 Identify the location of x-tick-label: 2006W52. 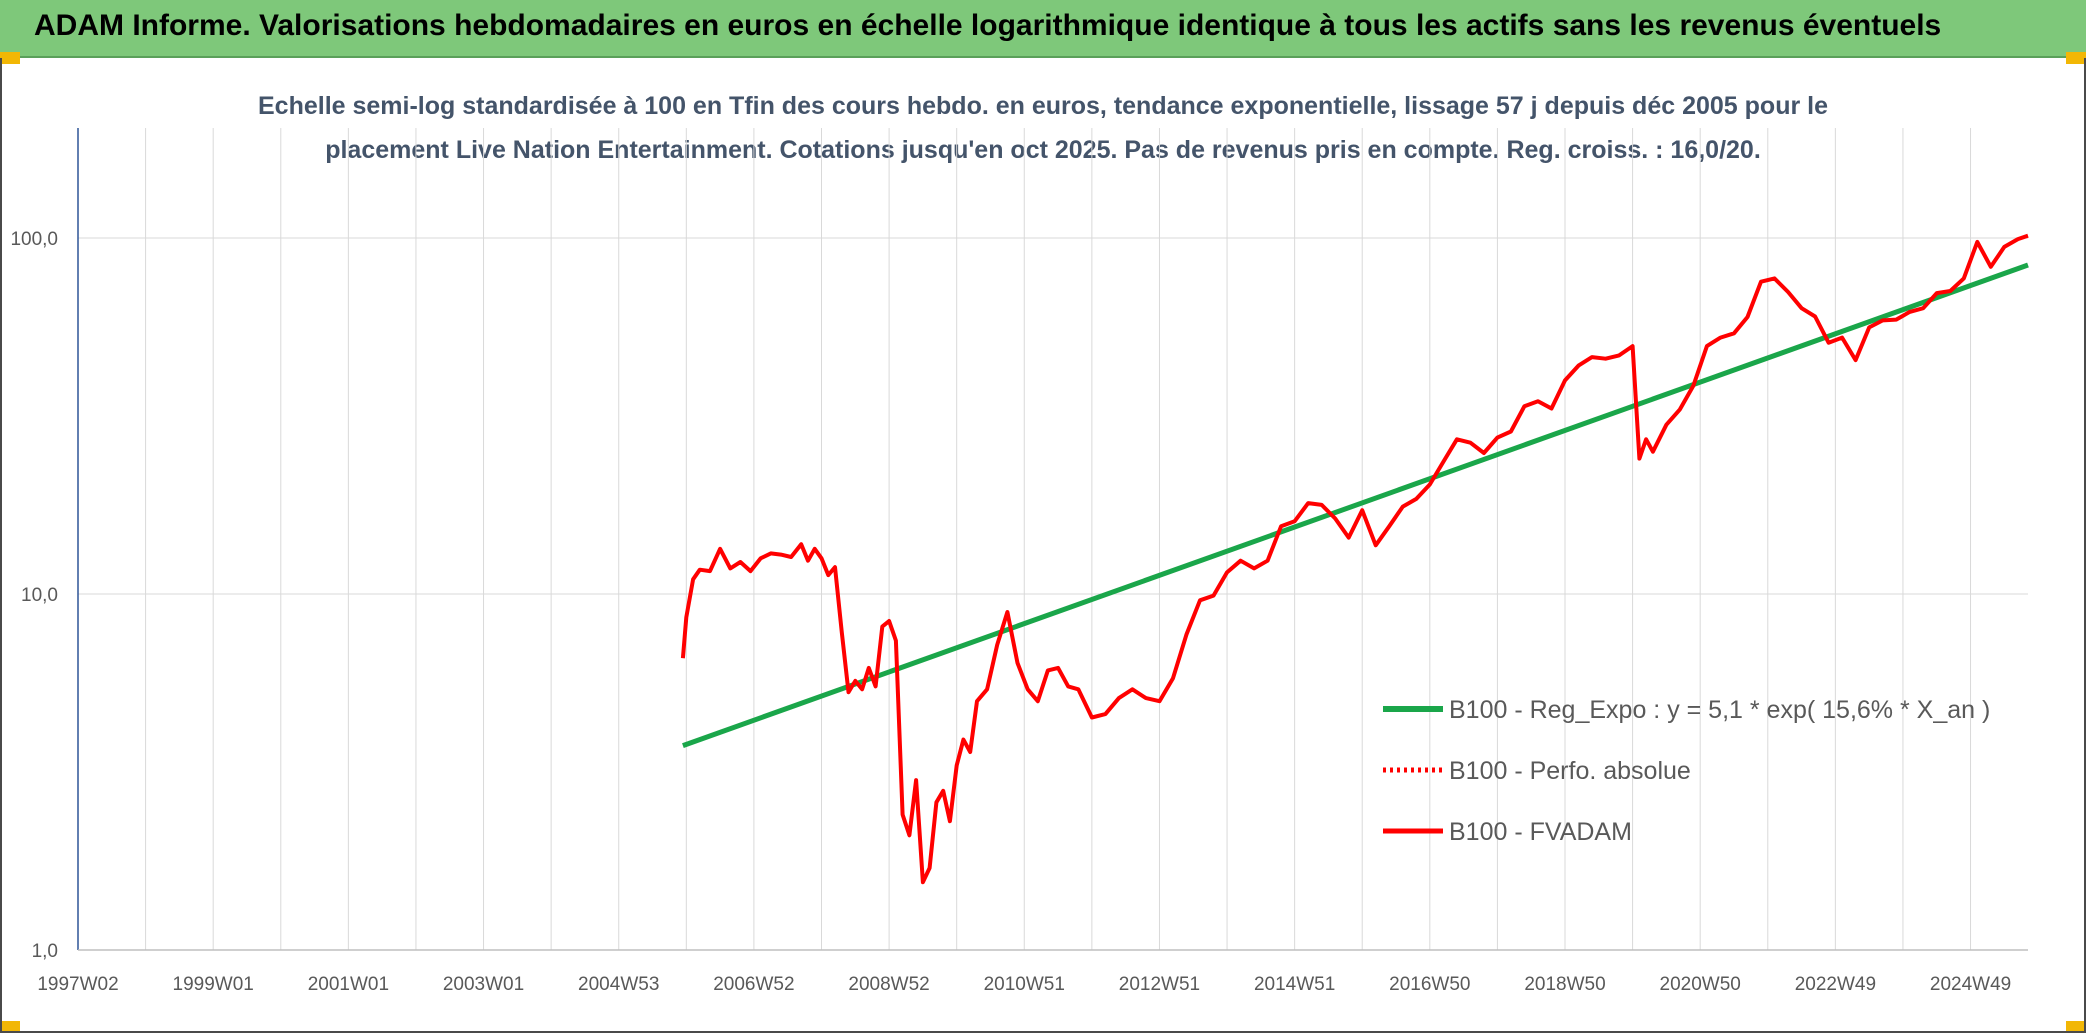
(753, 984).